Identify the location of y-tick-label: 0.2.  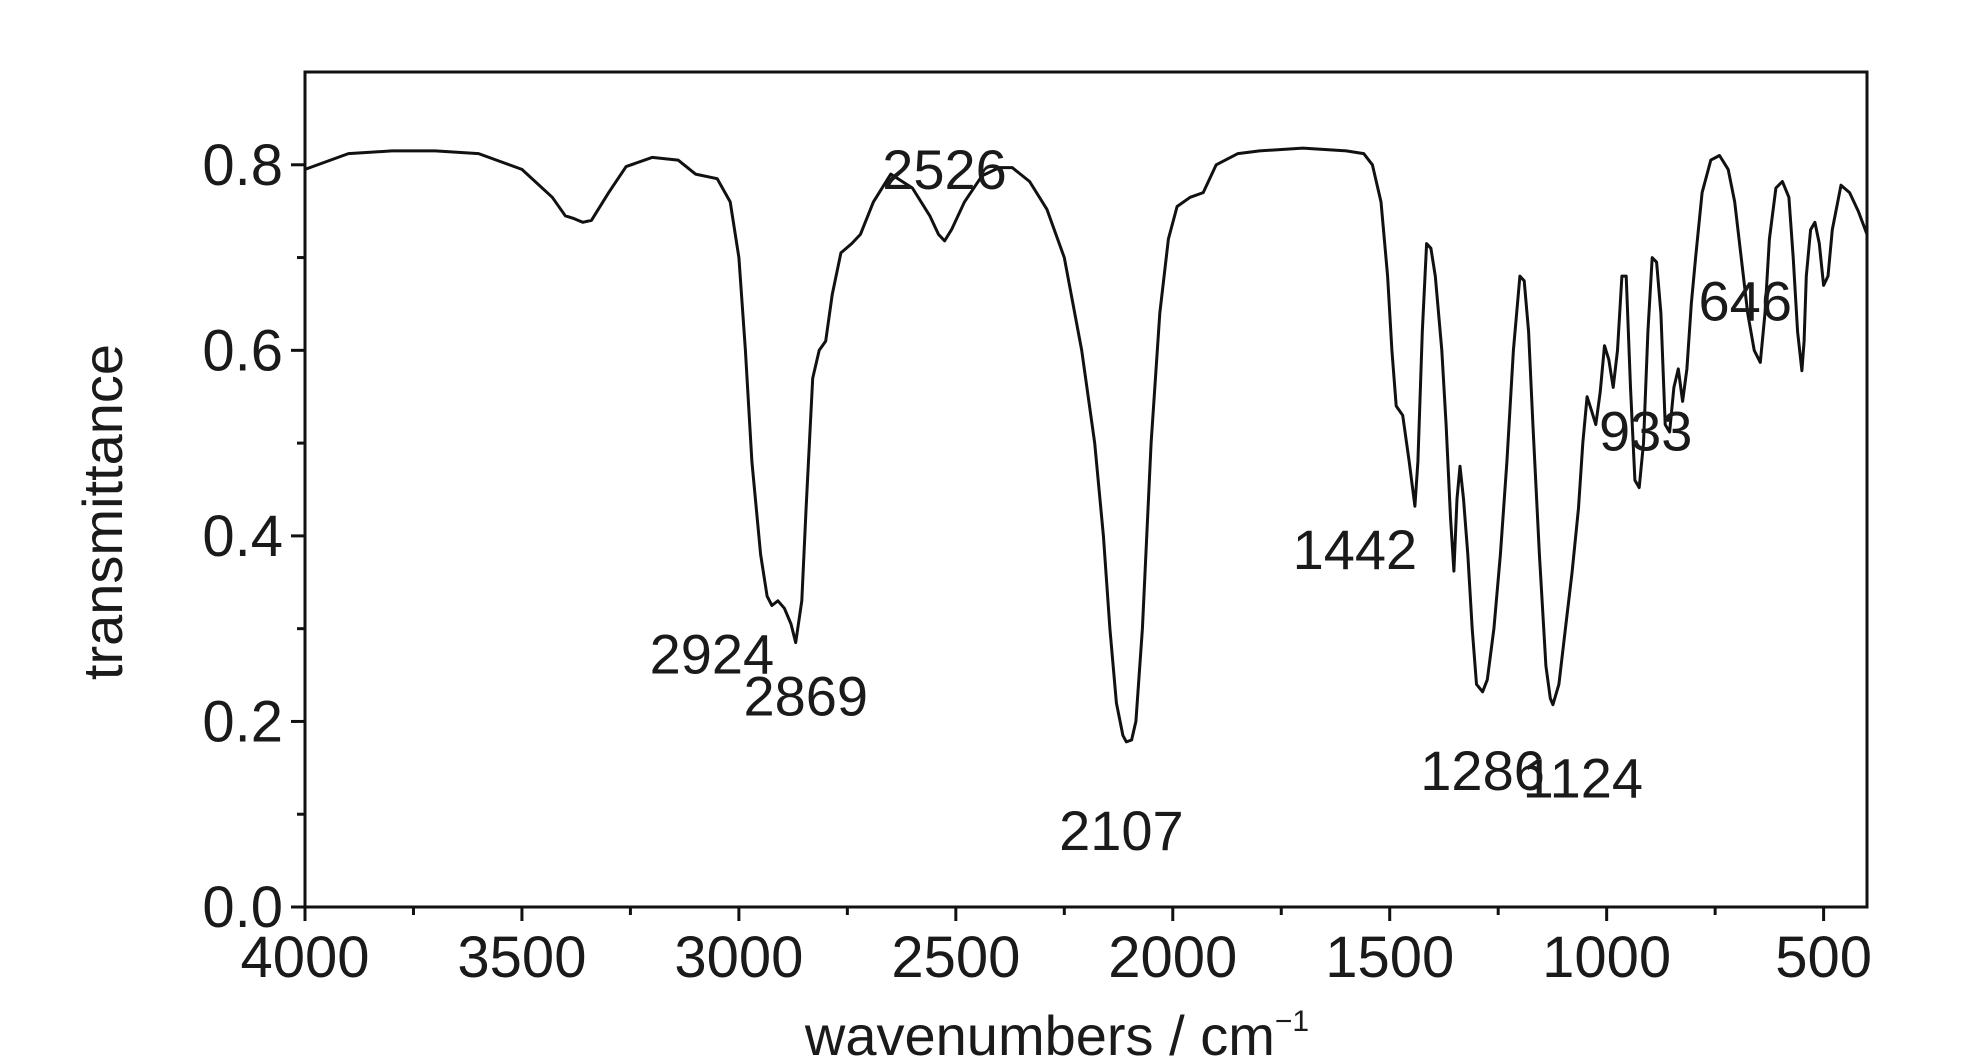
(242, 721).